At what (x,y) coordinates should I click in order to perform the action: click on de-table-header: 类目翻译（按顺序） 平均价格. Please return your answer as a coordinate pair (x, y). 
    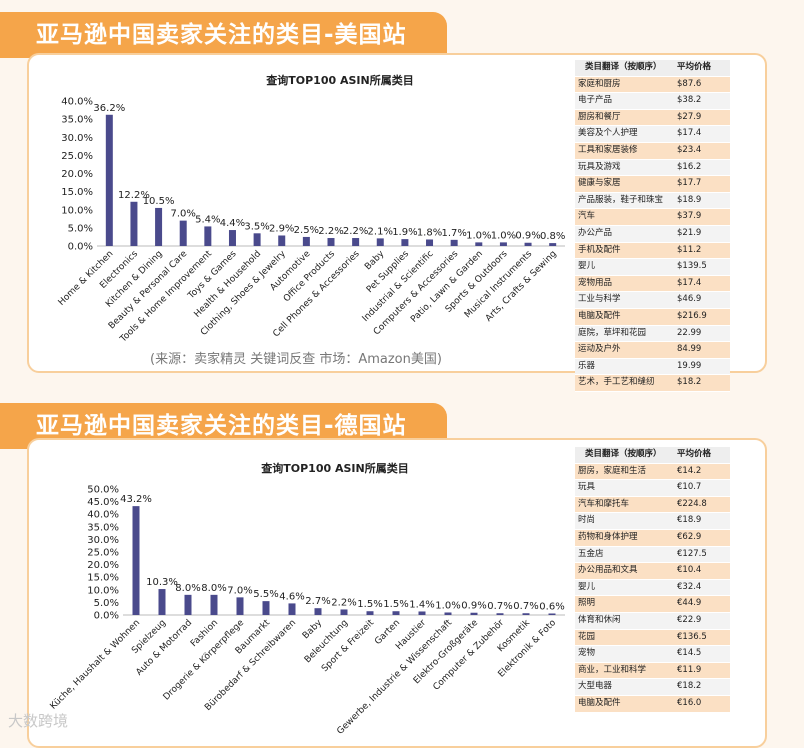
    Looking at the image, I should click on (652, 455).